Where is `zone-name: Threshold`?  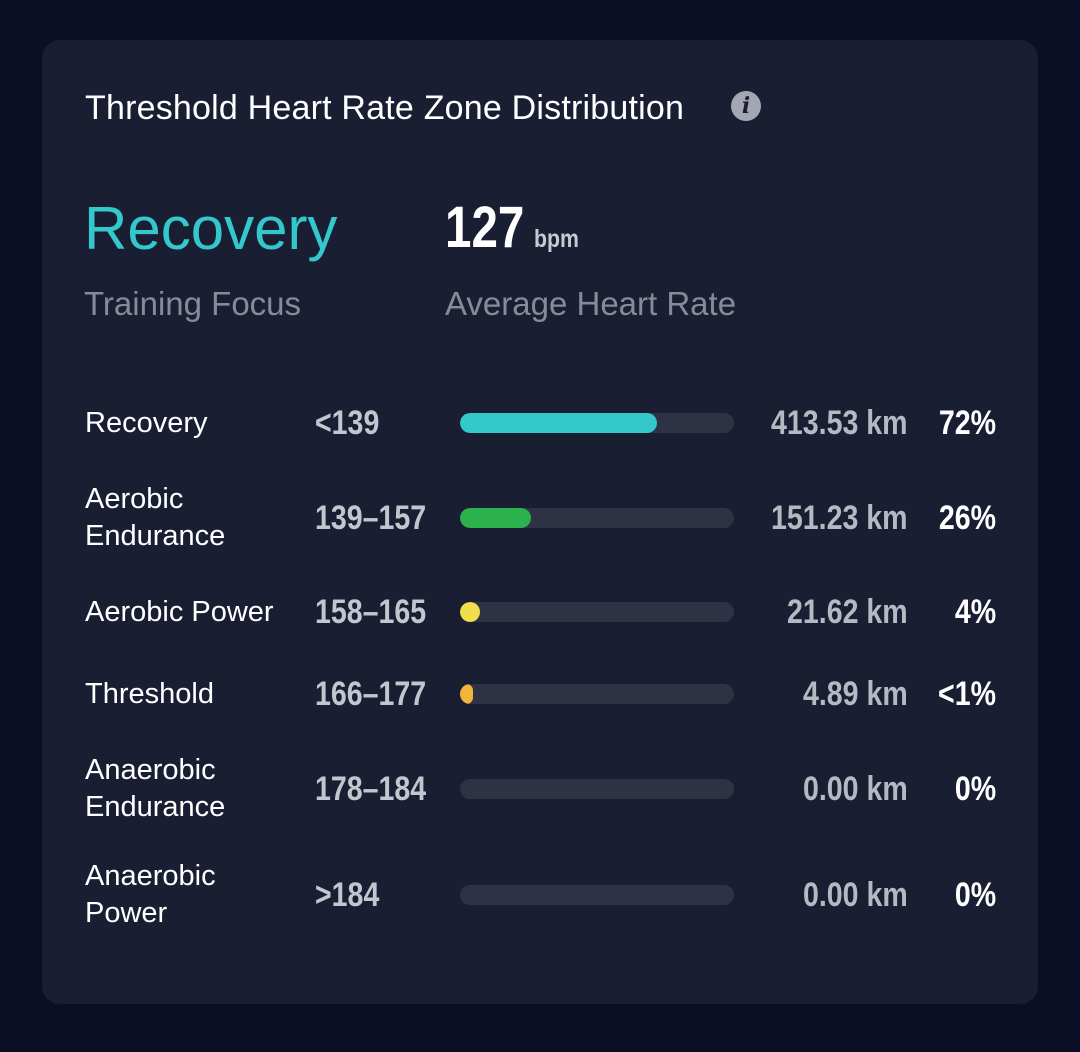
zone-name: Threshold is located at coordinates (149, 693).